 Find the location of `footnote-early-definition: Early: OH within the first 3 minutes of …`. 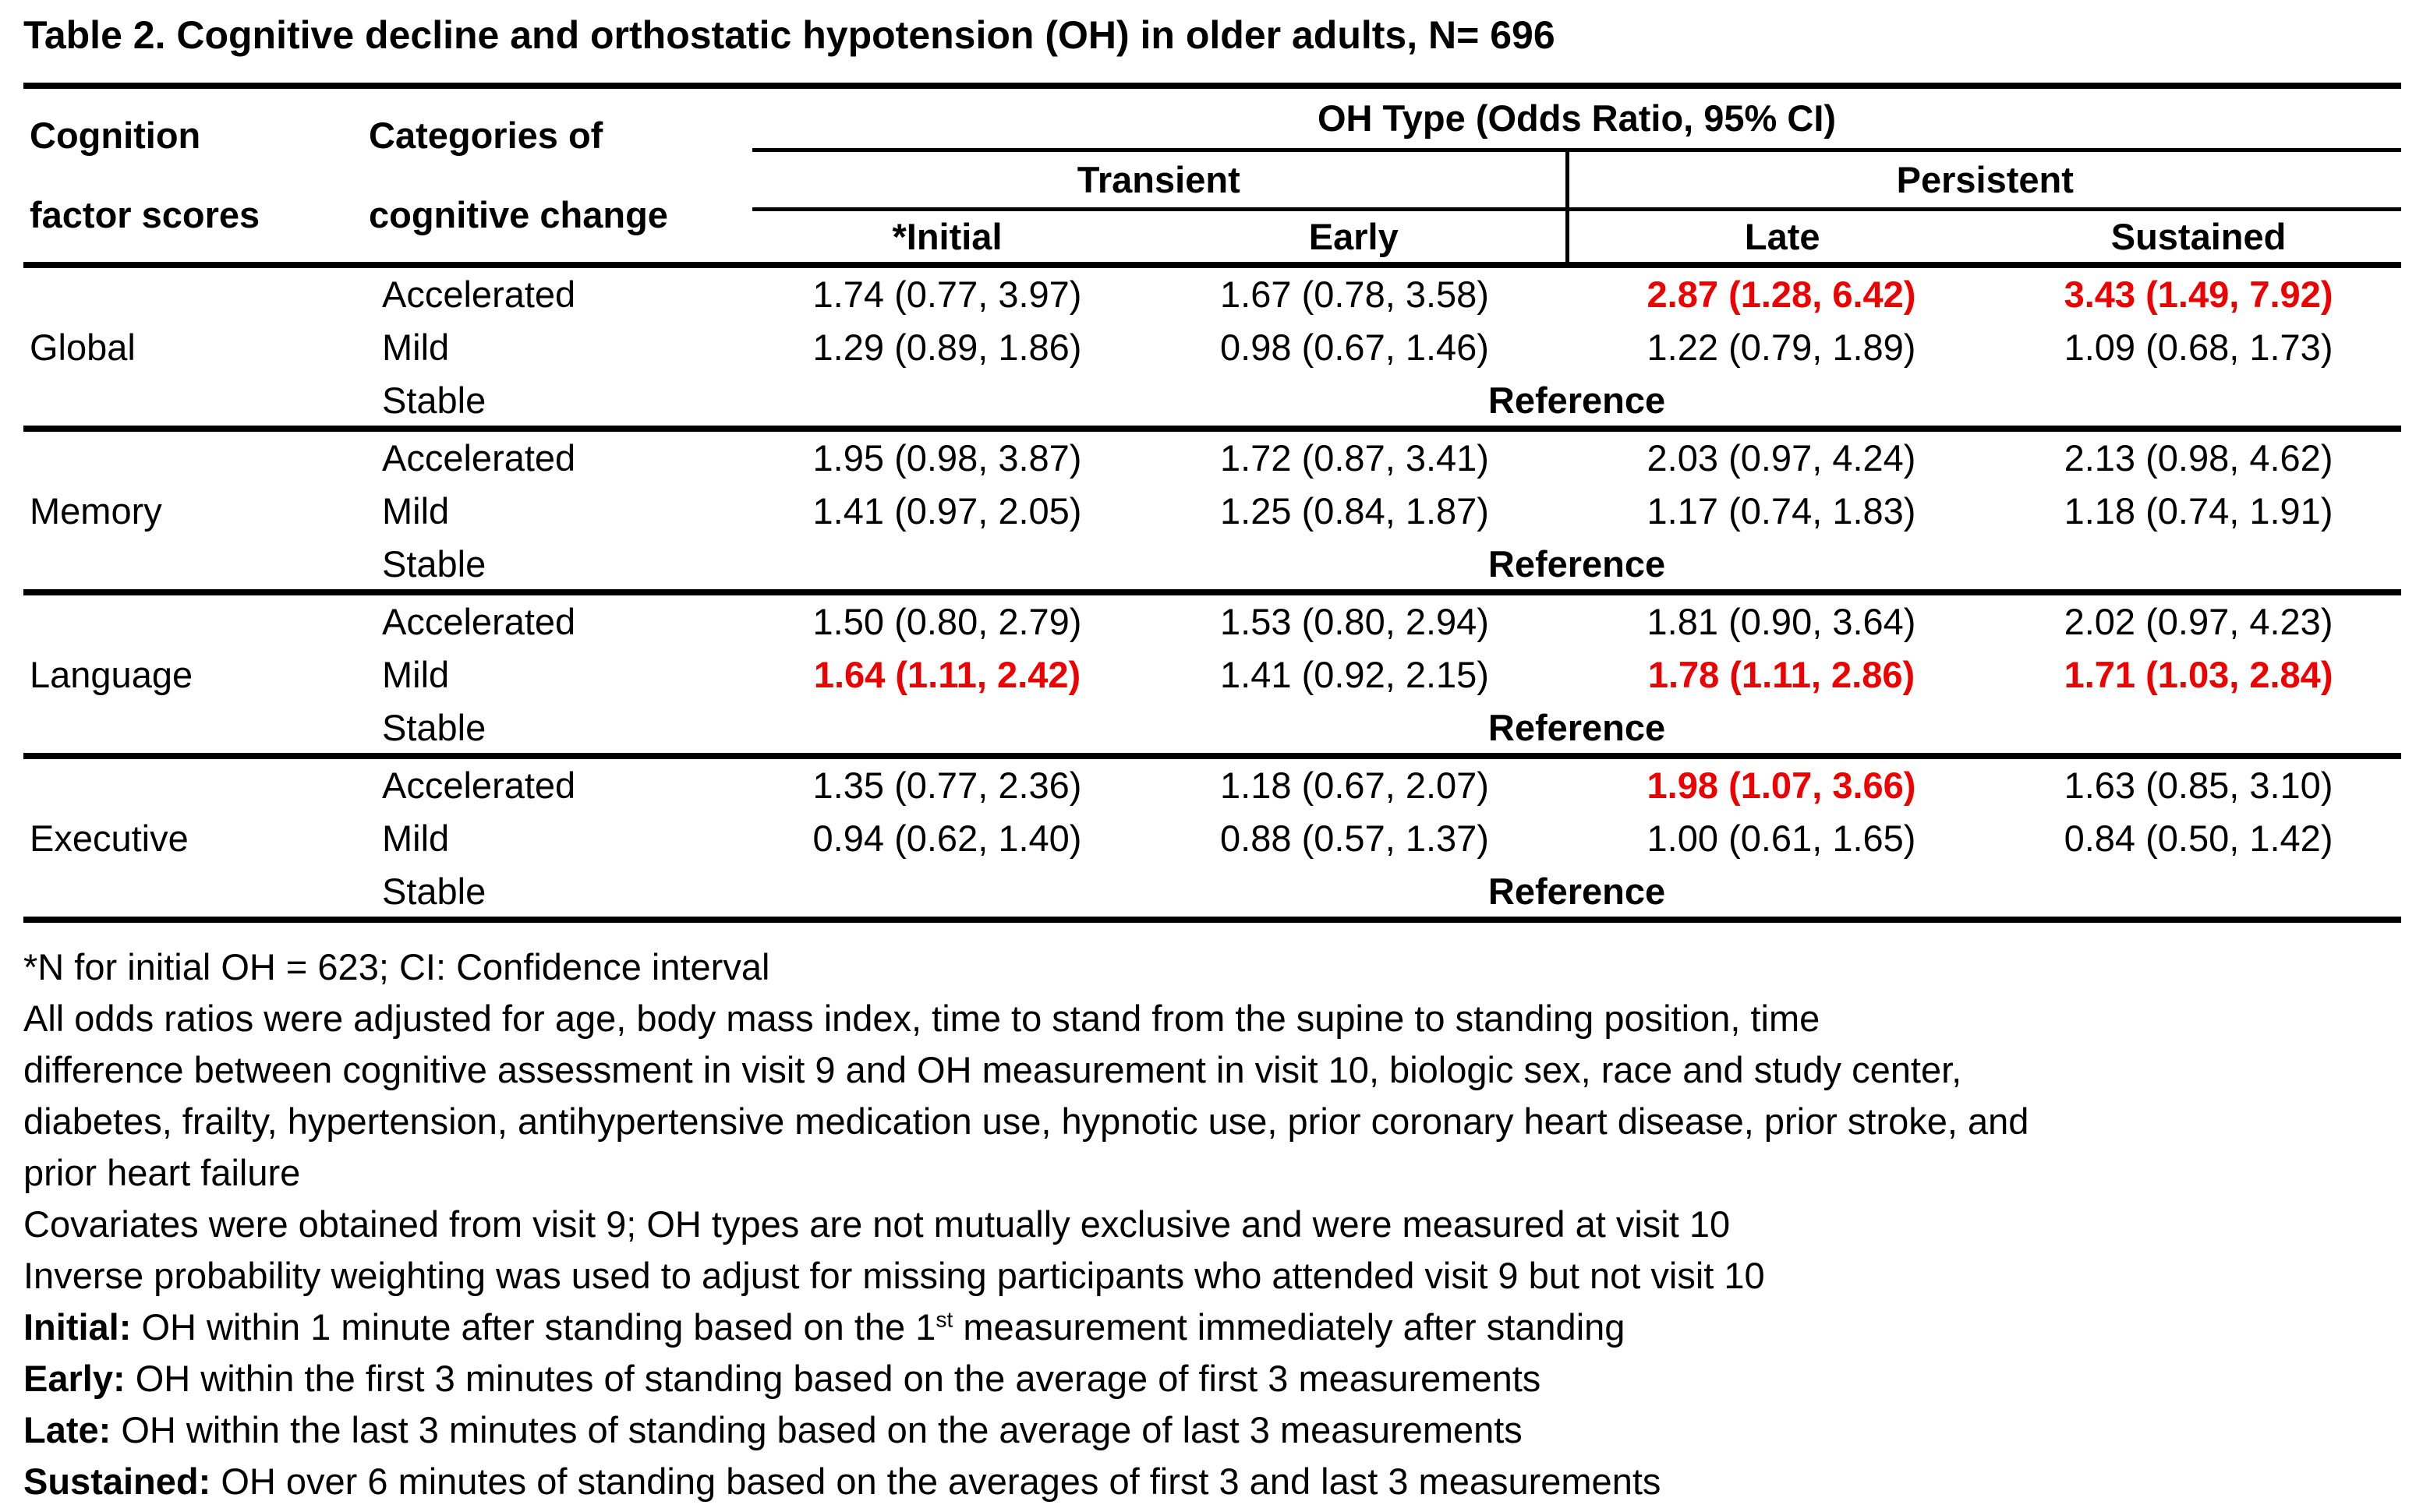

footnote-early-definition: Early: OH within the first 3 minutes of … is located at coordinates (1223, 1378).